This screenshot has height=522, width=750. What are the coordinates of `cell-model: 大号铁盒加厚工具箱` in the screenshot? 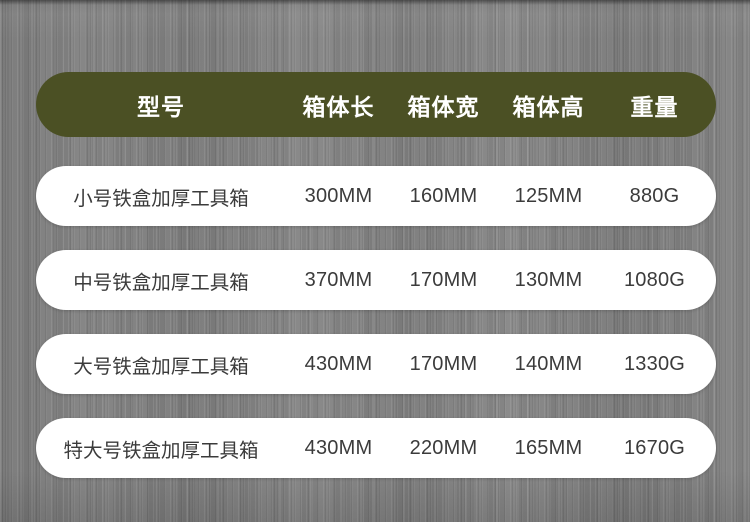 It's located at (161, 366).